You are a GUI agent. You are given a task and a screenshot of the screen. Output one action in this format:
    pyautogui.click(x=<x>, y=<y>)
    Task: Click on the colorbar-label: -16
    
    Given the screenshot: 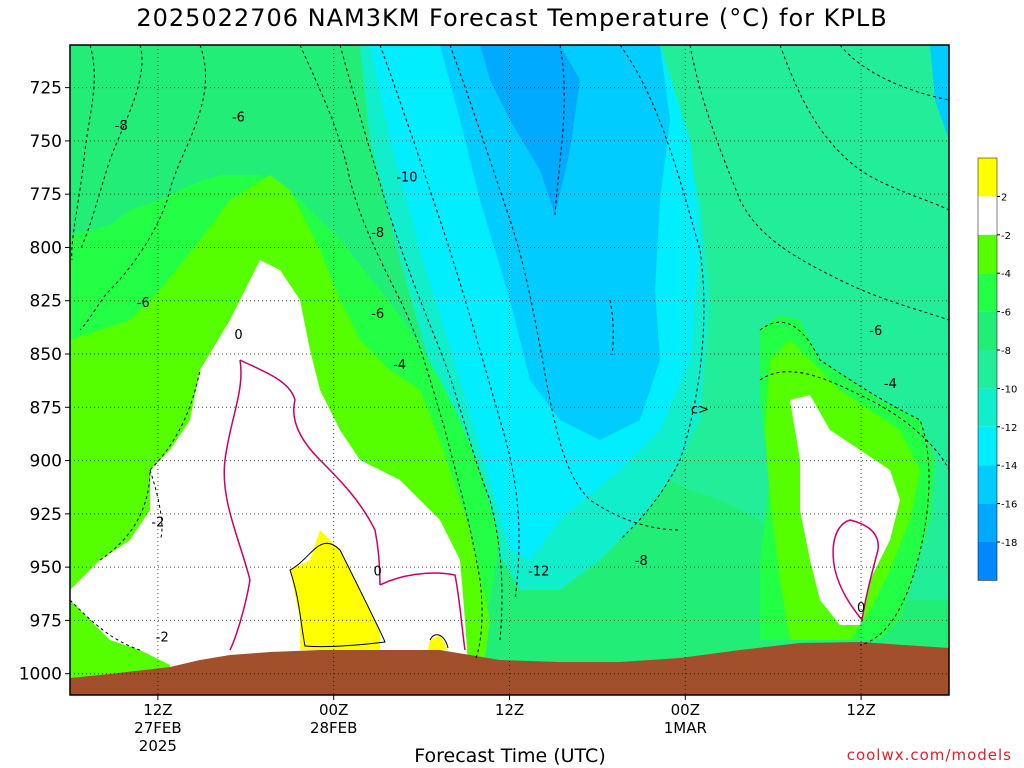 What is the action you would take?
    pyautogui.click(x=1009, y=505)
    